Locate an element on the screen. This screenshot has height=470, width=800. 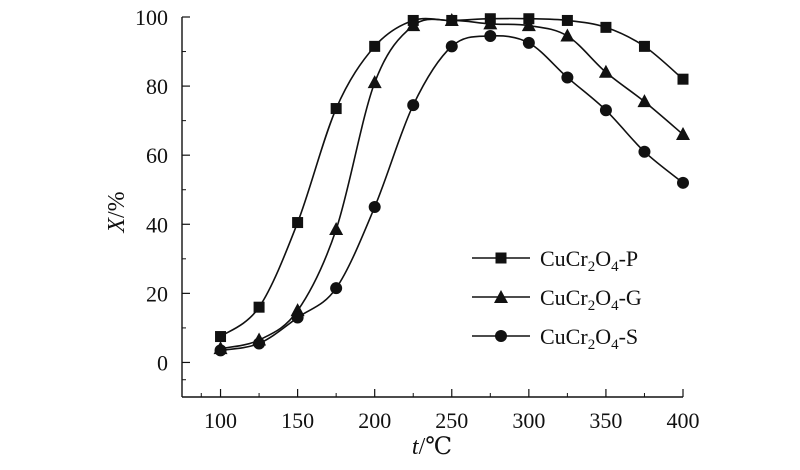
x-tick-label: 100 is located at coordinates (220, 420).